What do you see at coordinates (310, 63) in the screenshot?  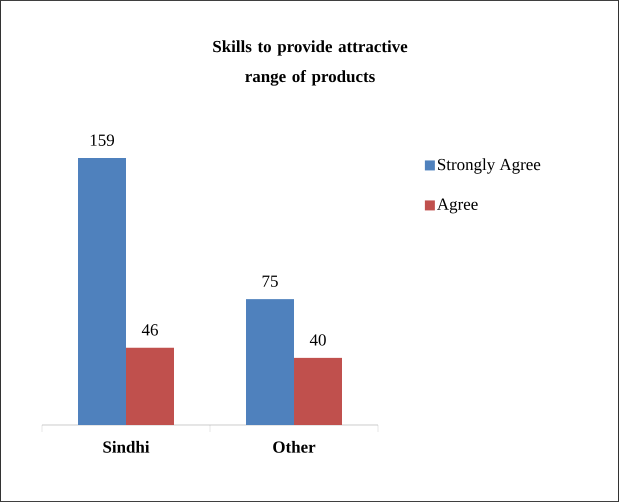 I see `chart-title: Skills to provide attractive range of products` at bounding box center [310, 63].